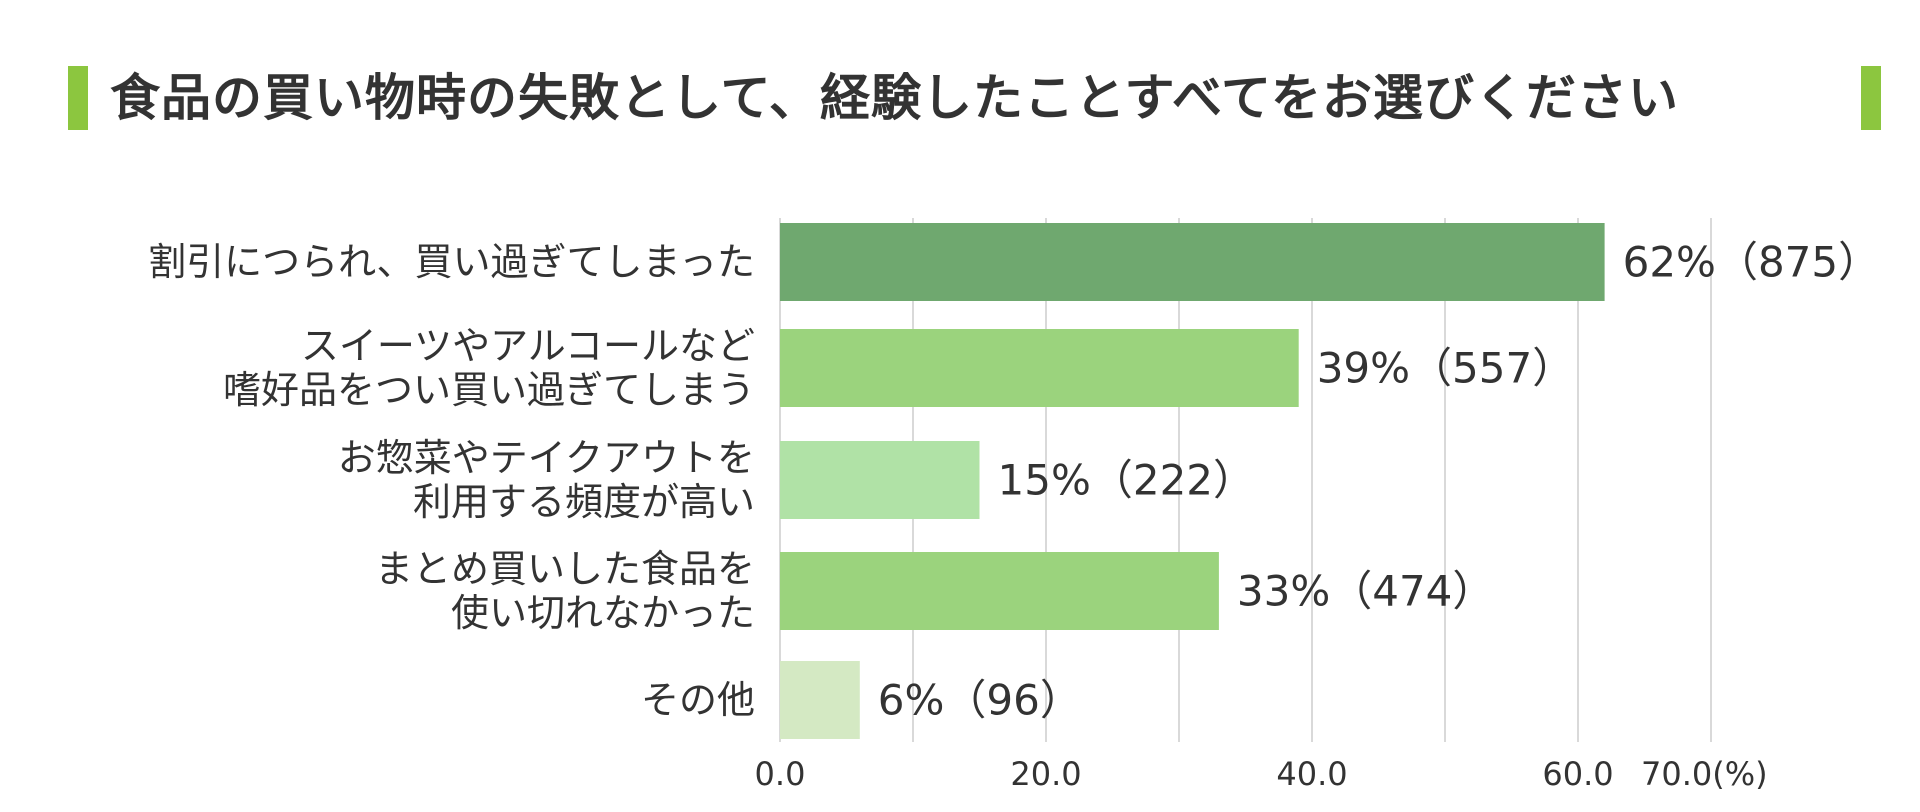 Image resolution: width=1920 pixels, height=812 pixels. Describe the element at coordinates (78, 98) in the screenshot. I see `title-accent-bar-left` at that location.